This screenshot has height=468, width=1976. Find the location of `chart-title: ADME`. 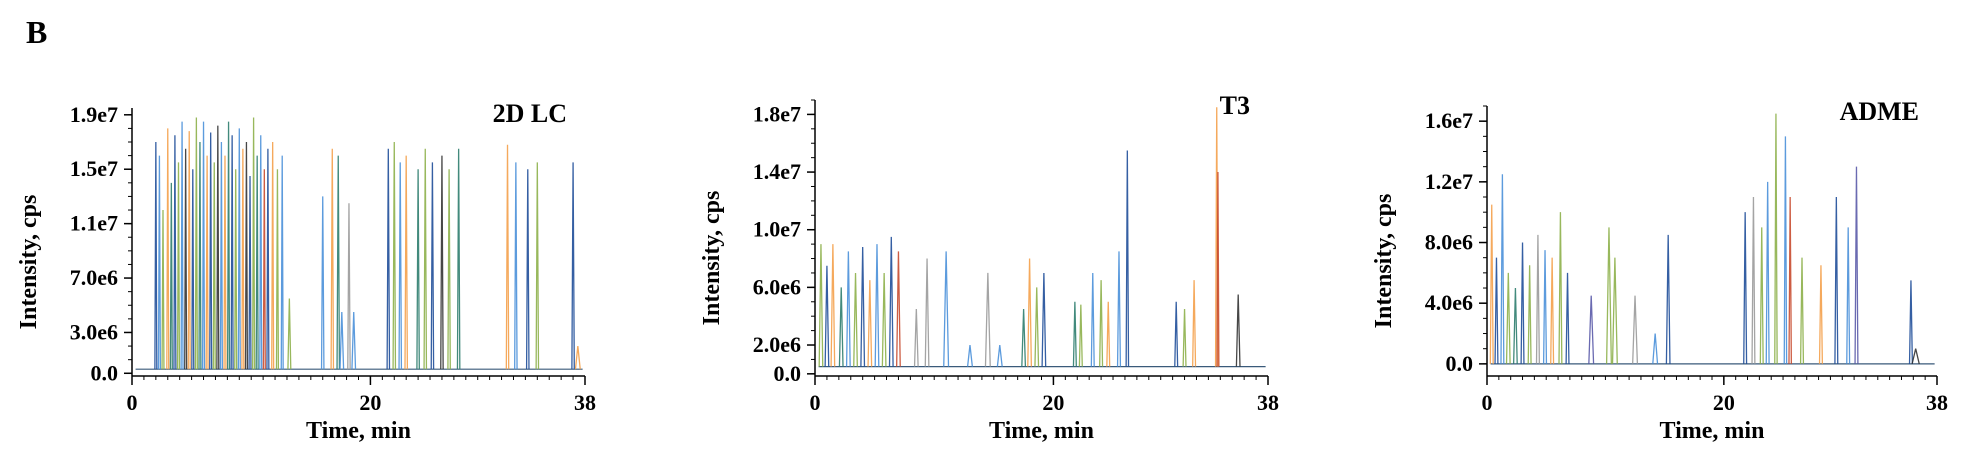

chart-title: ADME is located at coordinates (1879, 111).